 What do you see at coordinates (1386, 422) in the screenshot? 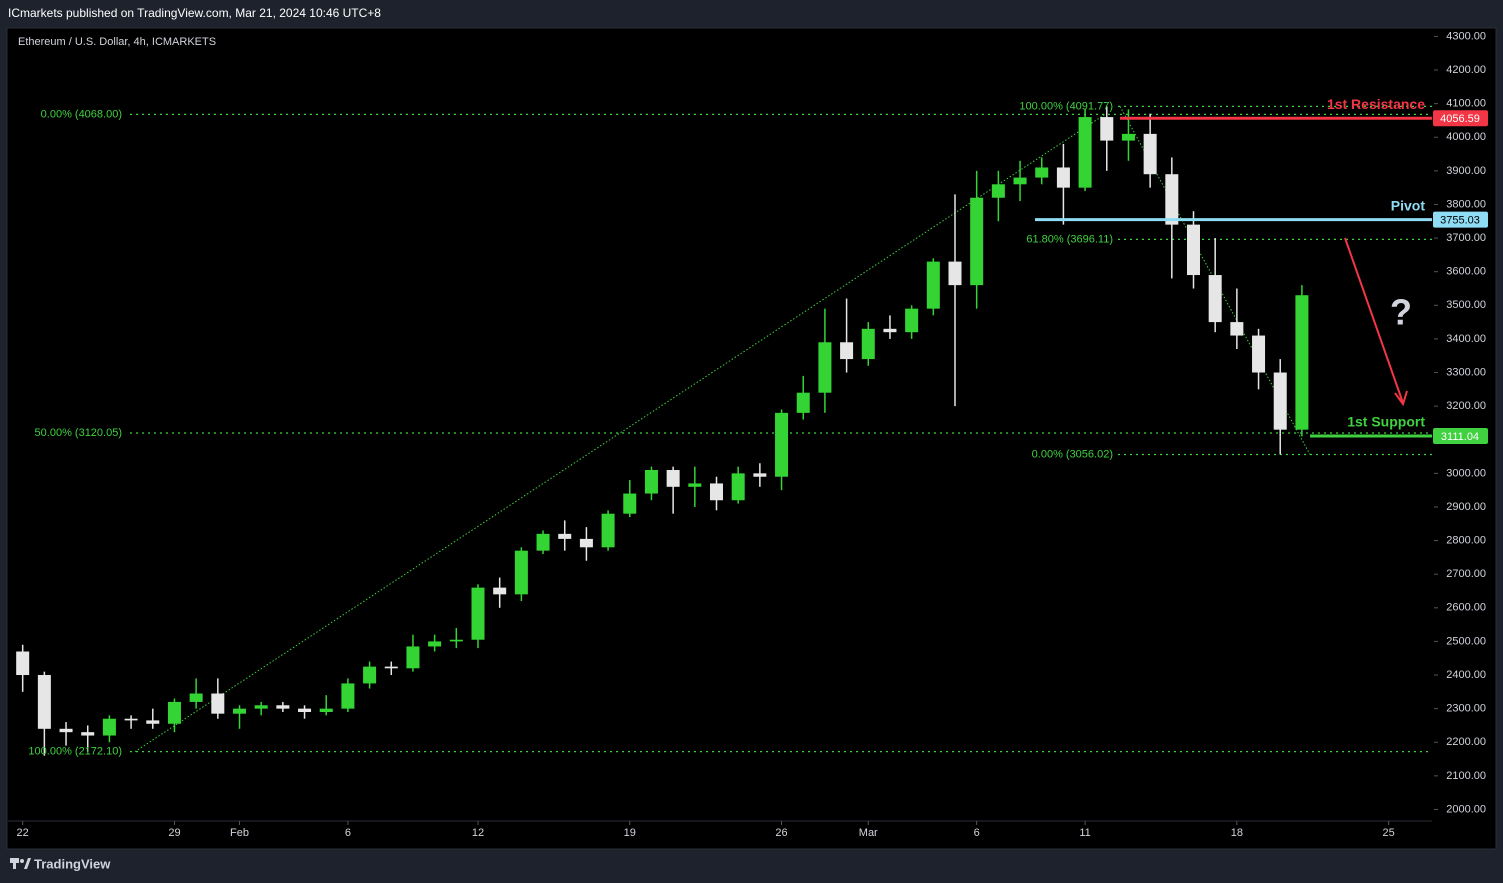
I see `level-name: 1st Support` at bounding box center [1386, 422].